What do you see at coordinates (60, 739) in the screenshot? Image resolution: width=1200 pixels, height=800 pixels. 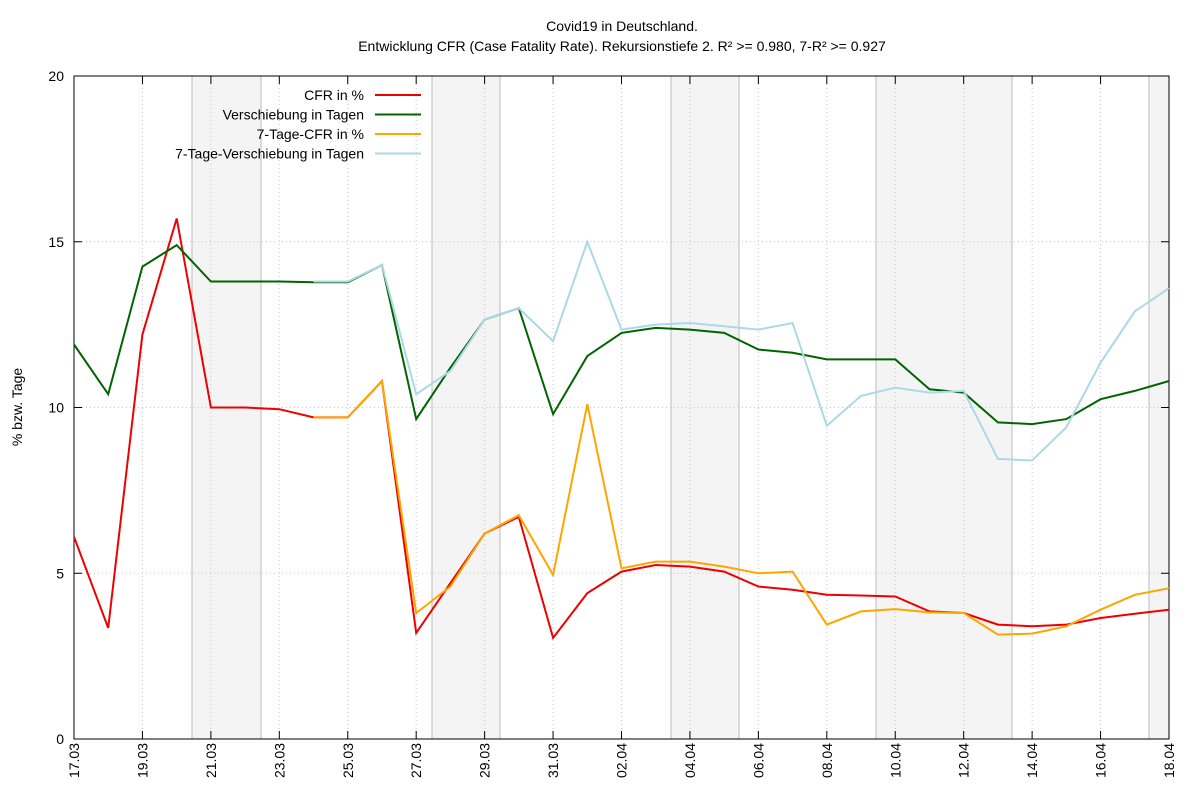 I see `y-tick-label: 0` at bounding box center [60, 739].